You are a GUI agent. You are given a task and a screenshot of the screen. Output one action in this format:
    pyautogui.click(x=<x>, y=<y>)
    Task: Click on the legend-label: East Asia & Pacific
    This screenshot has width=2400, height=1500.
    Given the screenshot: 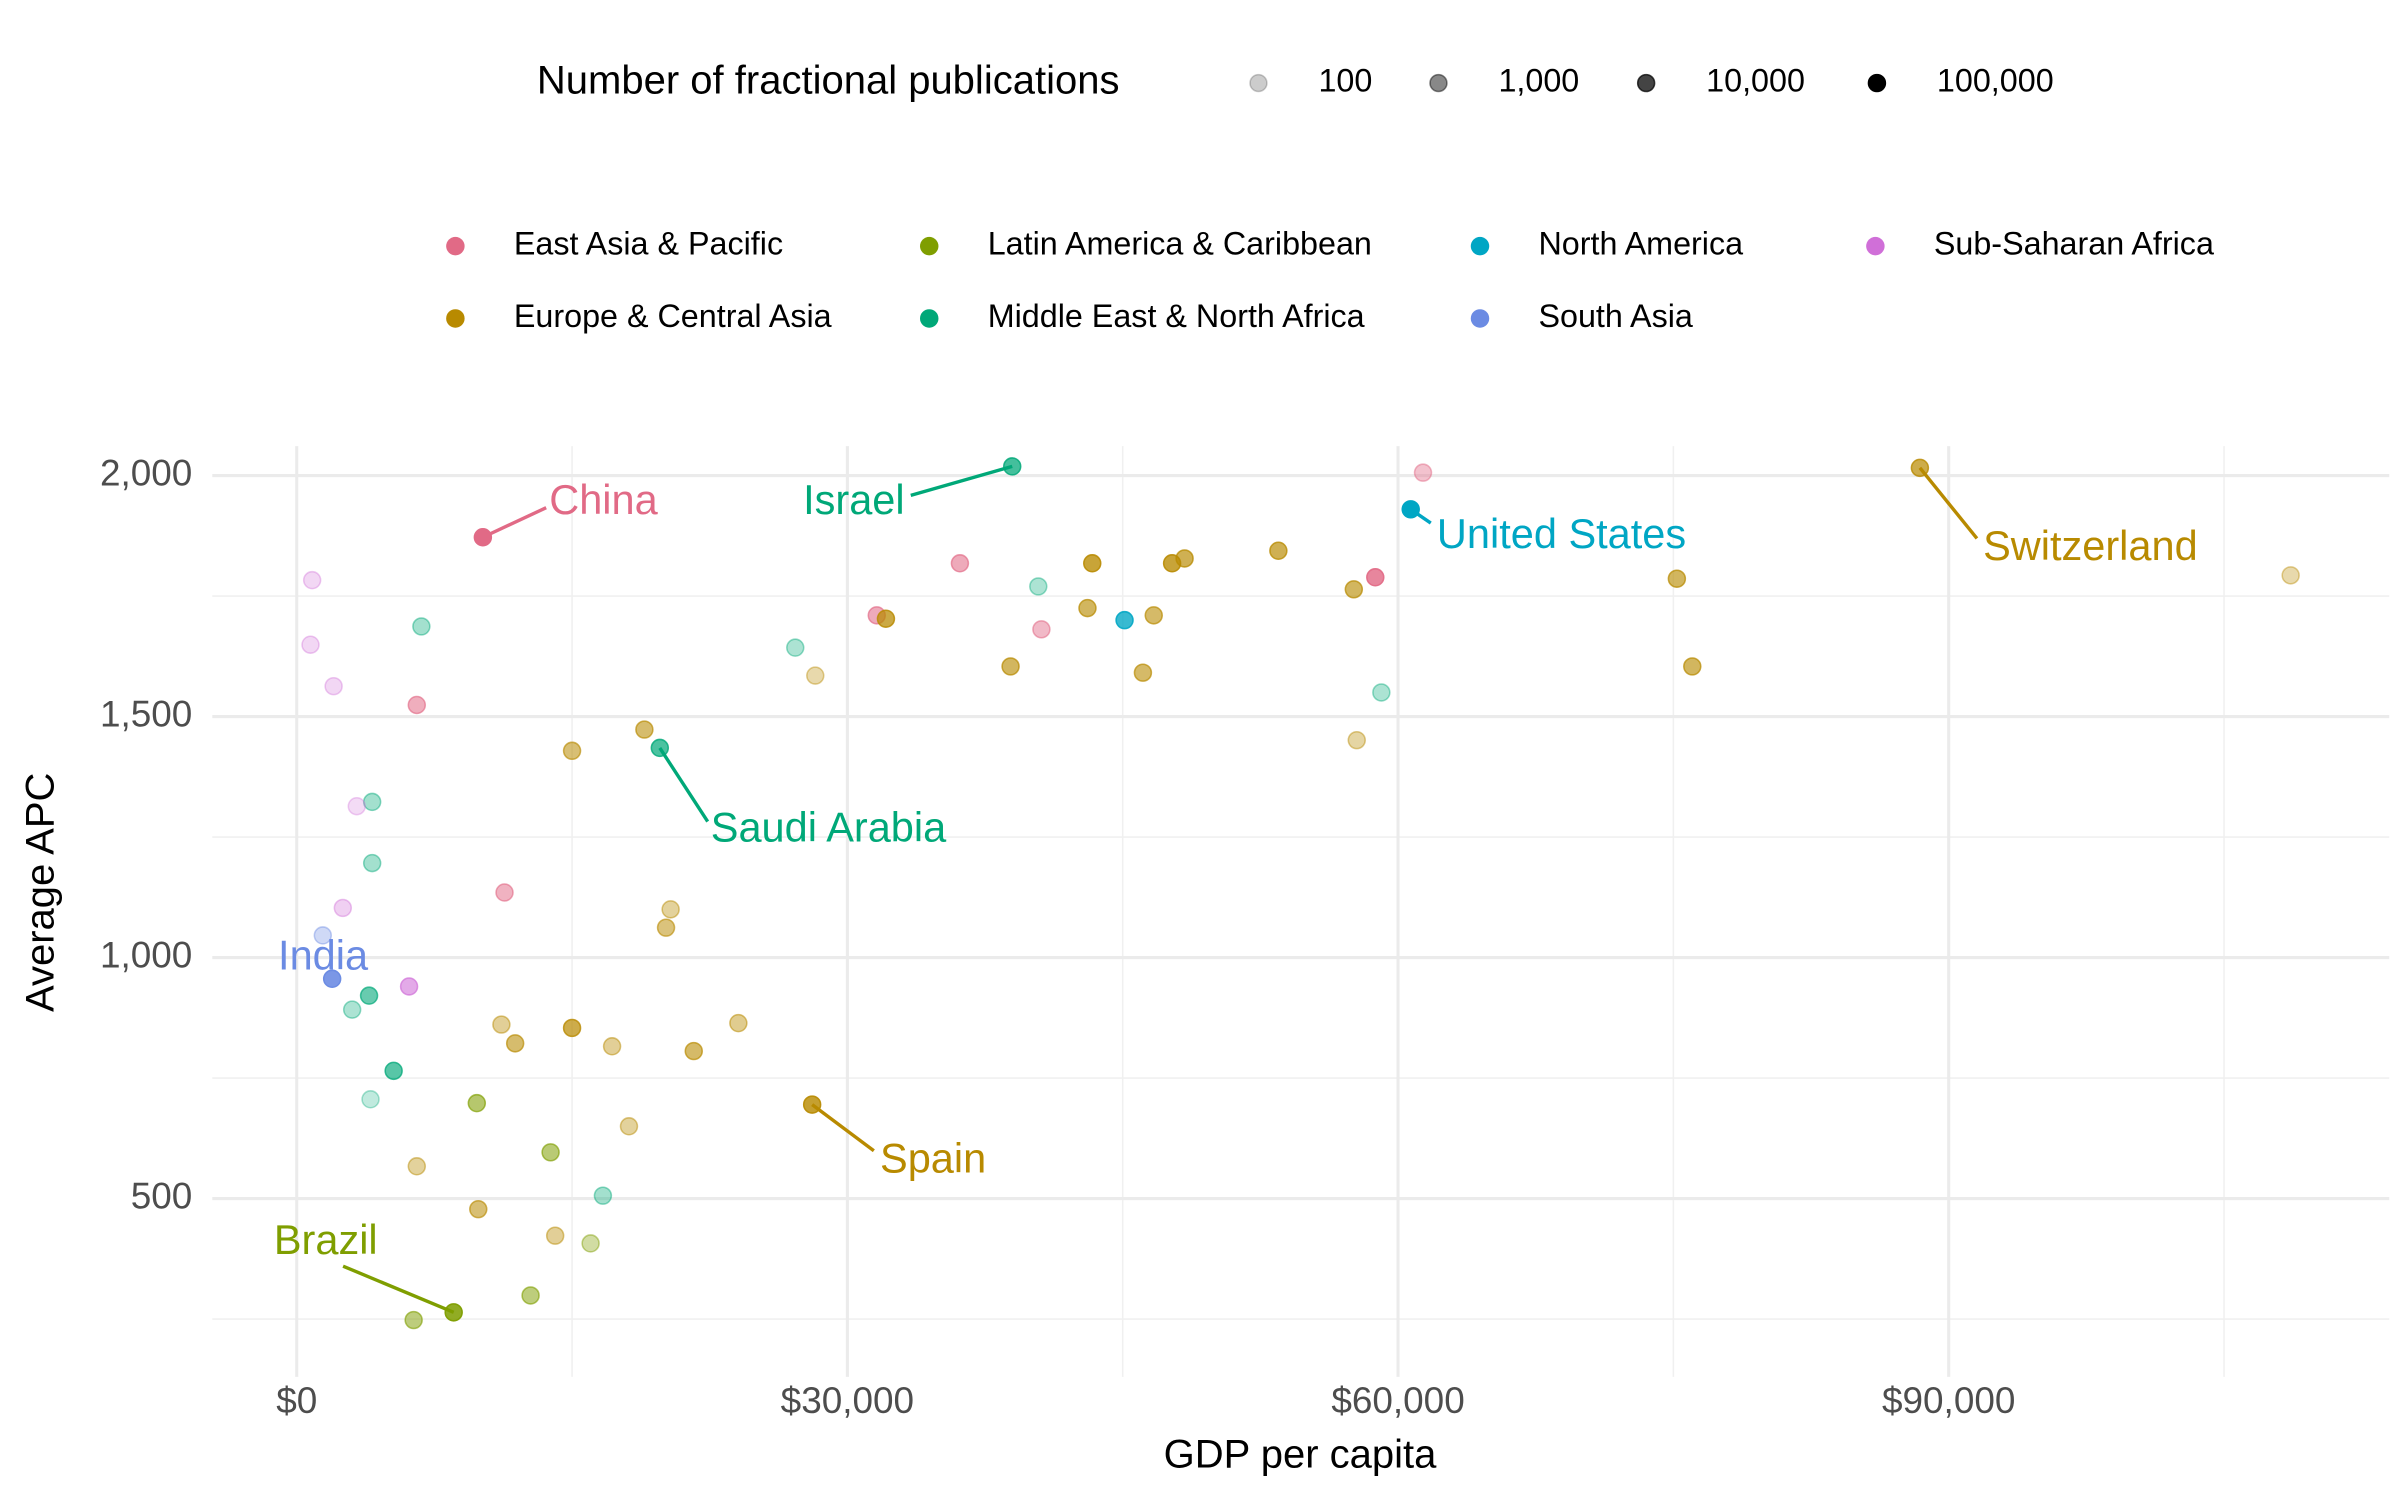 What is the action you would take?
    pyautogui.click(x=648, y=244)
    